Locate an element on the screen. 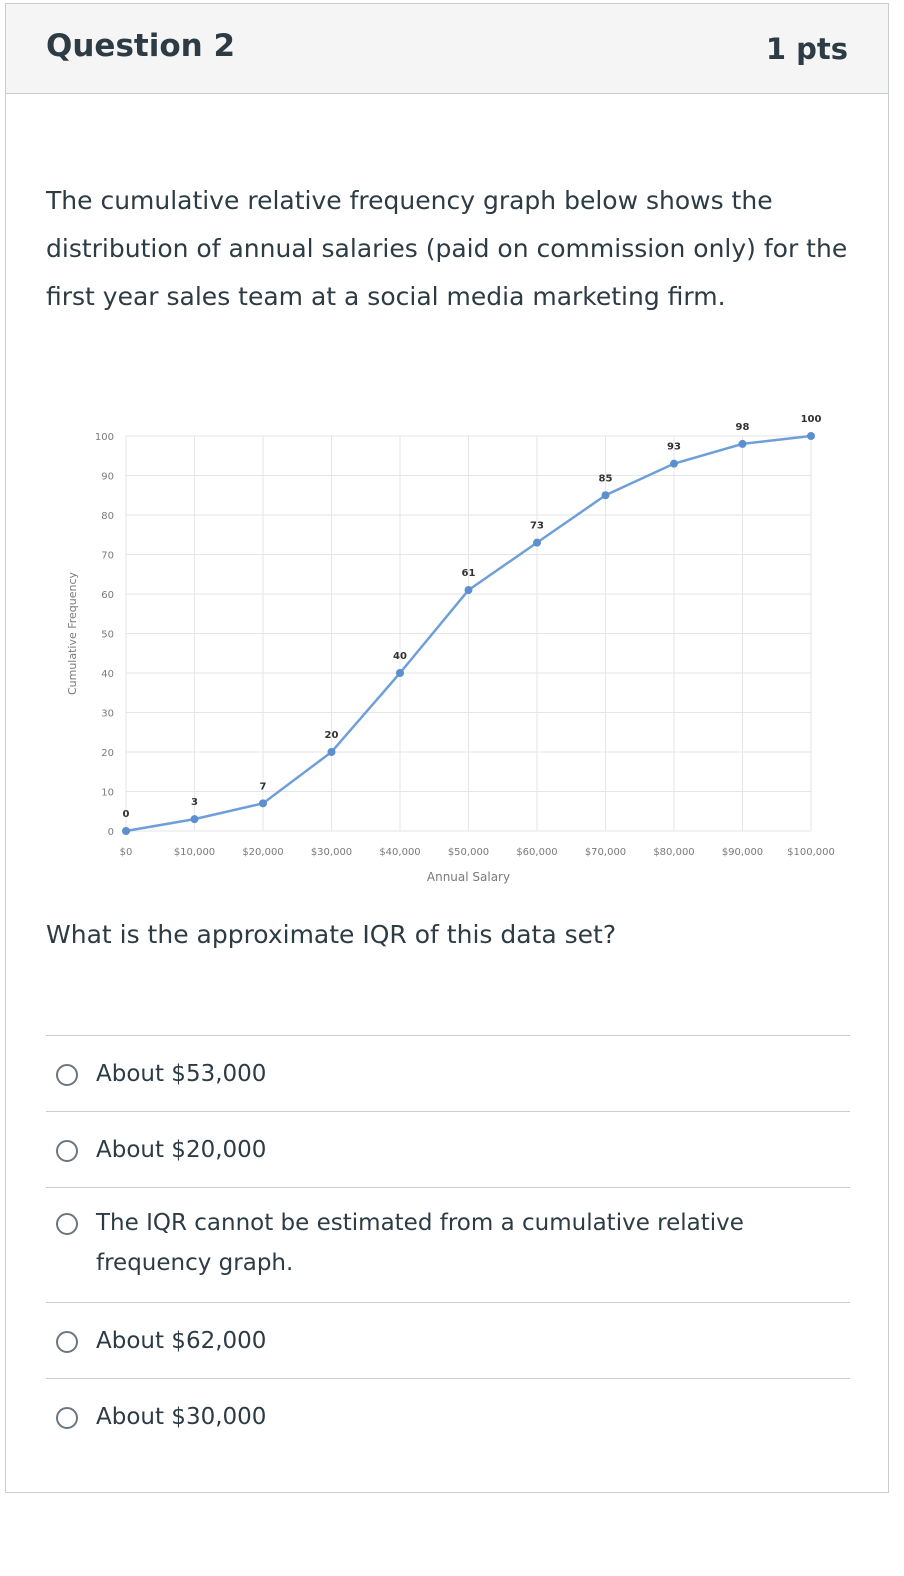 The width and height of the screenshot is (904, 1576). data-label: 98 is located at coordinates (743, 427).